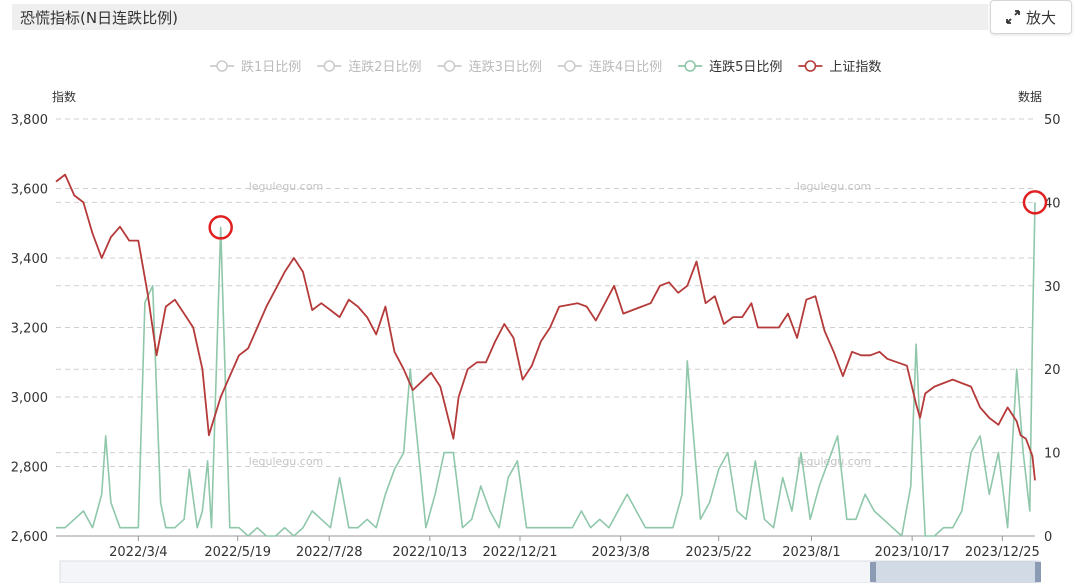 The height and width of the screenshot is (583, 1080). Describe the element at coordinates (1048, 537) in the screenshot. I see `y-right-tick: 0` at that location.